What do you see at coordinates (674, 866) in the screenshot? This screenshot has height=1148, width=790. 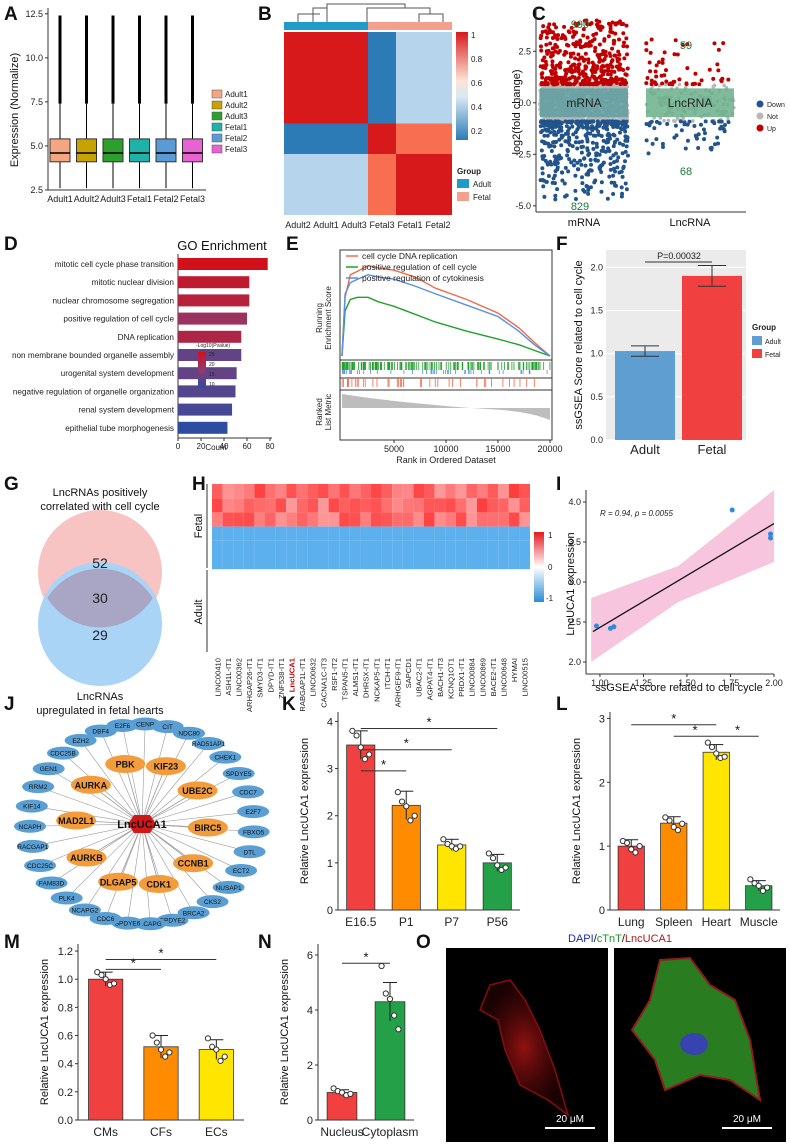 I see `panel-l-bar` at bounding box center [674, 866].